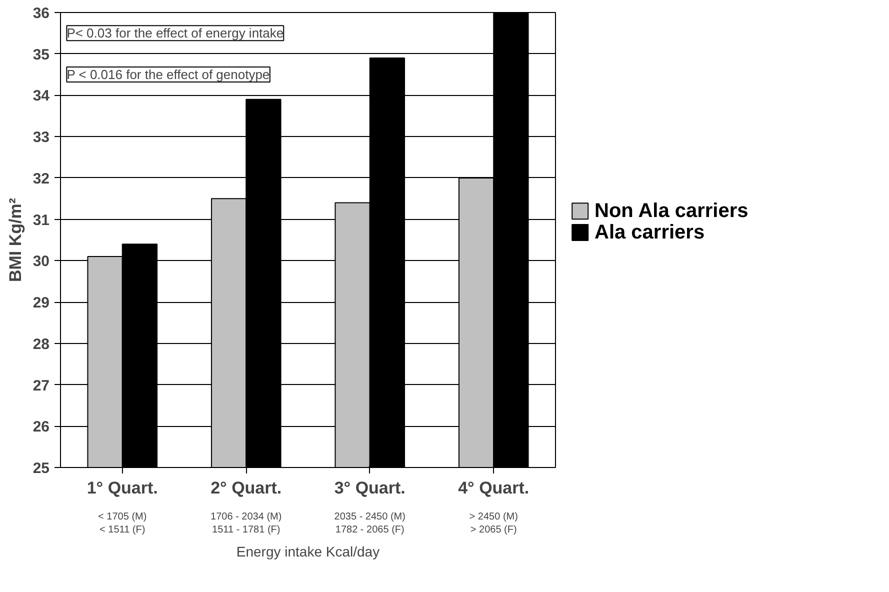  Describe the element at coordinates (370, 507) in the screenshot. I see `category-label: 3° Quart. 2035 - 2450 (M) 1782 - 2065 (F)` at that location.